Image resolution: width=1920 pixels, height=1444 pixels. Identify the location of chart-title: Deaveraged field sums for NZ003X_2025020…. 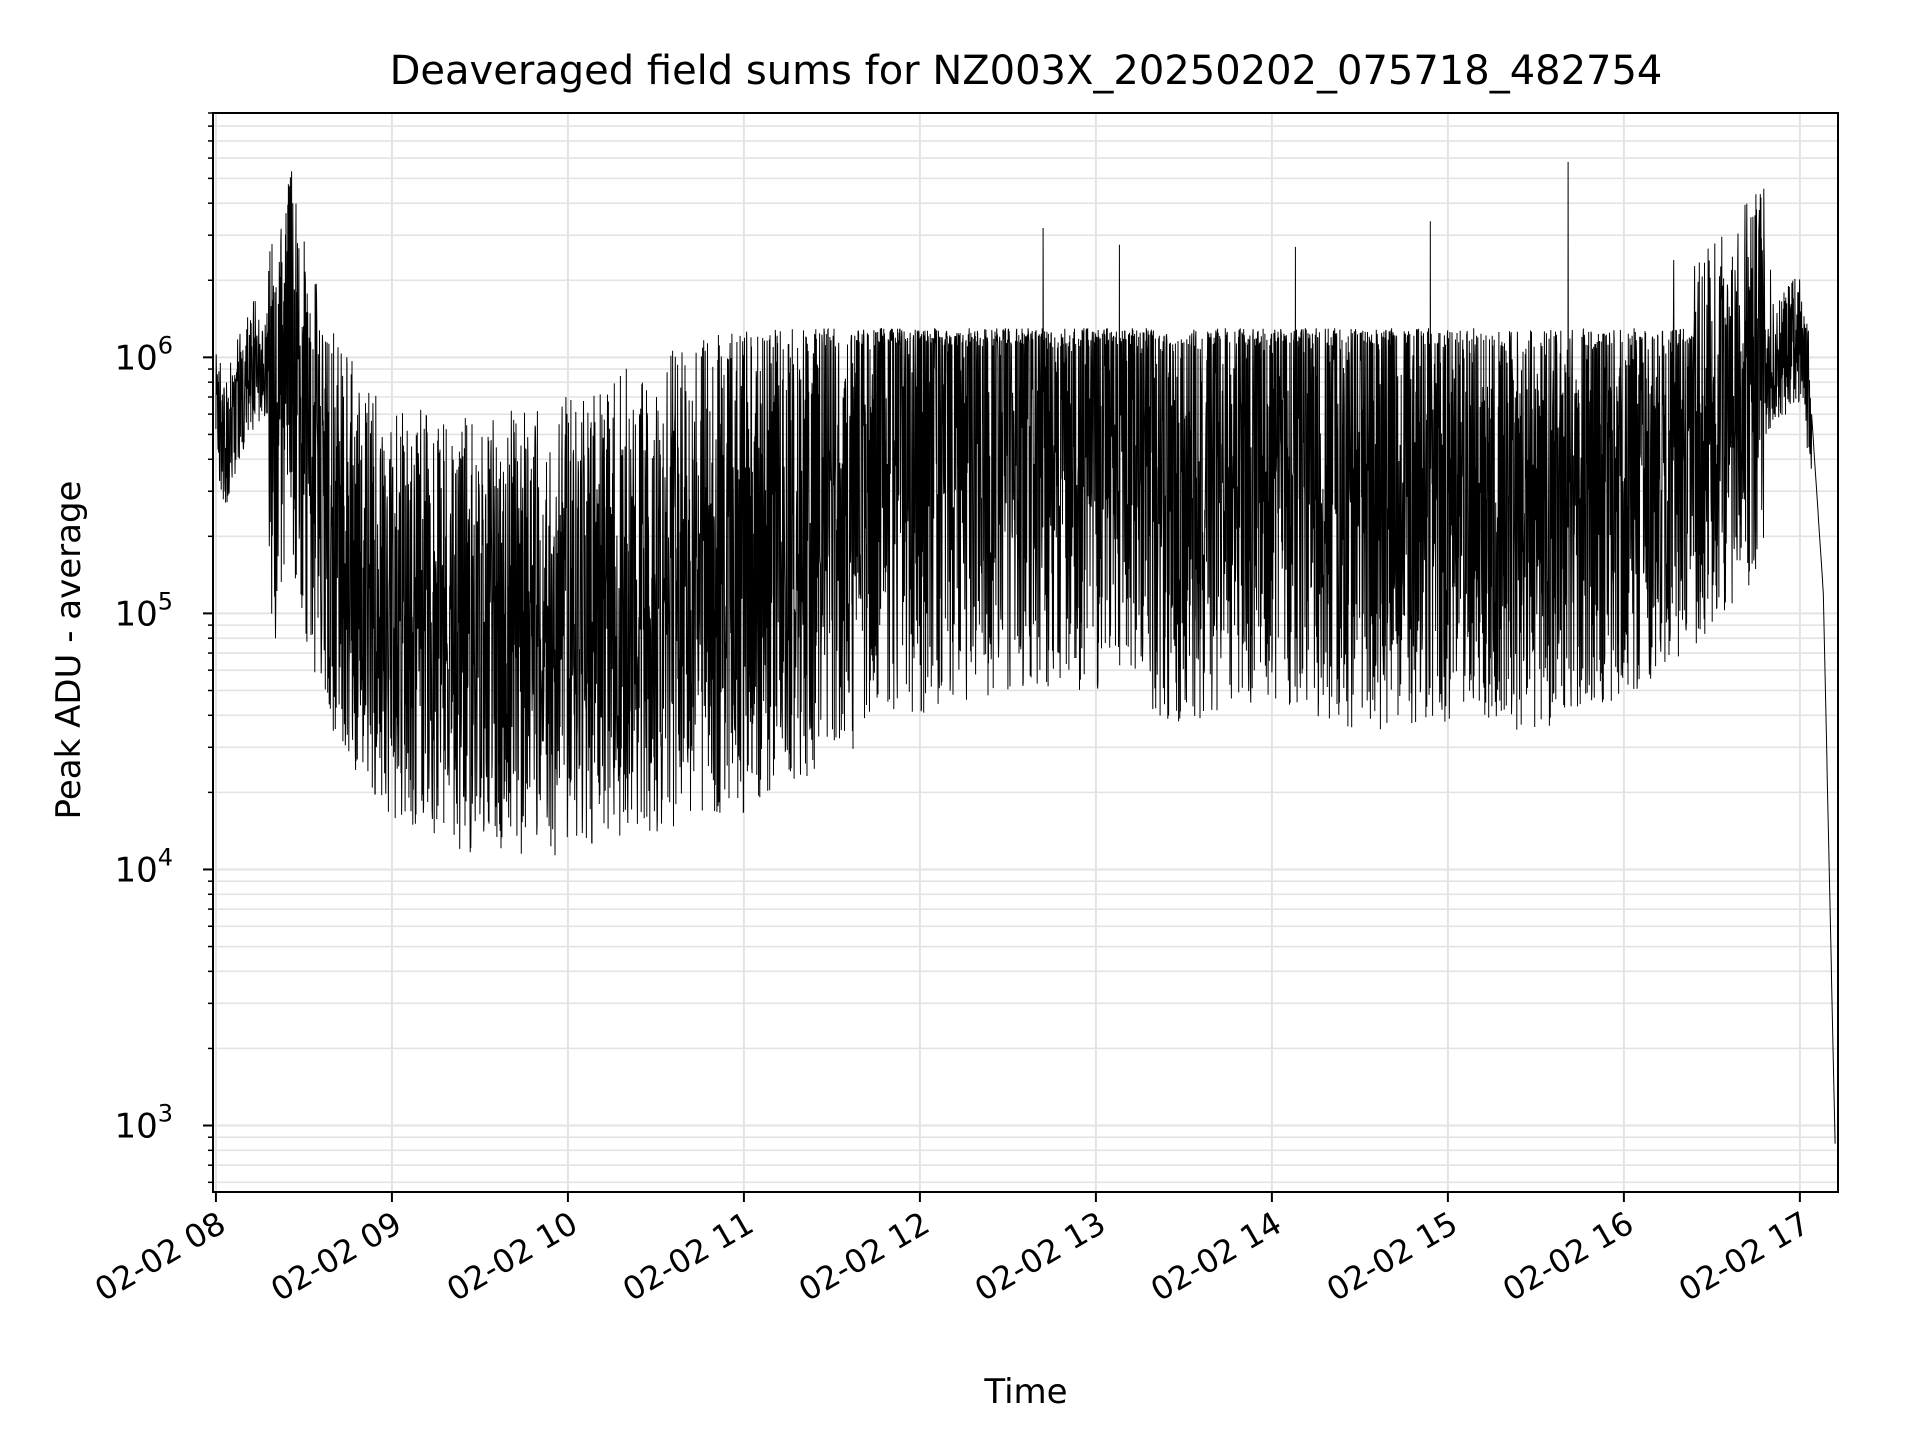
(1026, 71).